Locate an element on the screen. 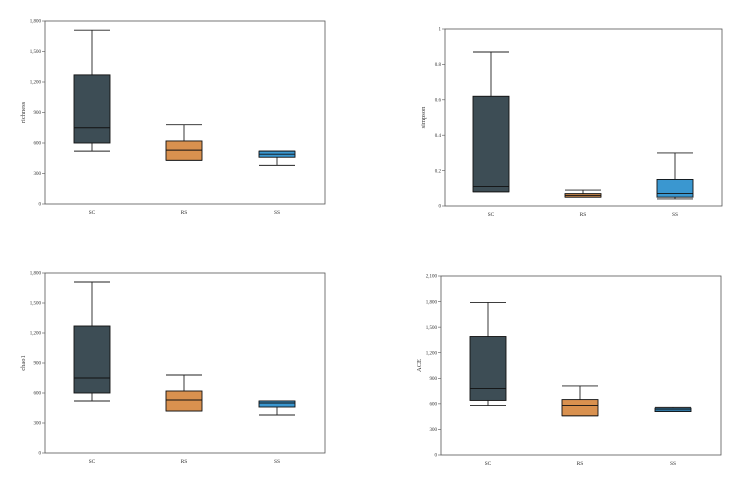 The image size is (744, 482). y-tick-label: 2,100 is located at coordinates (432, 277).